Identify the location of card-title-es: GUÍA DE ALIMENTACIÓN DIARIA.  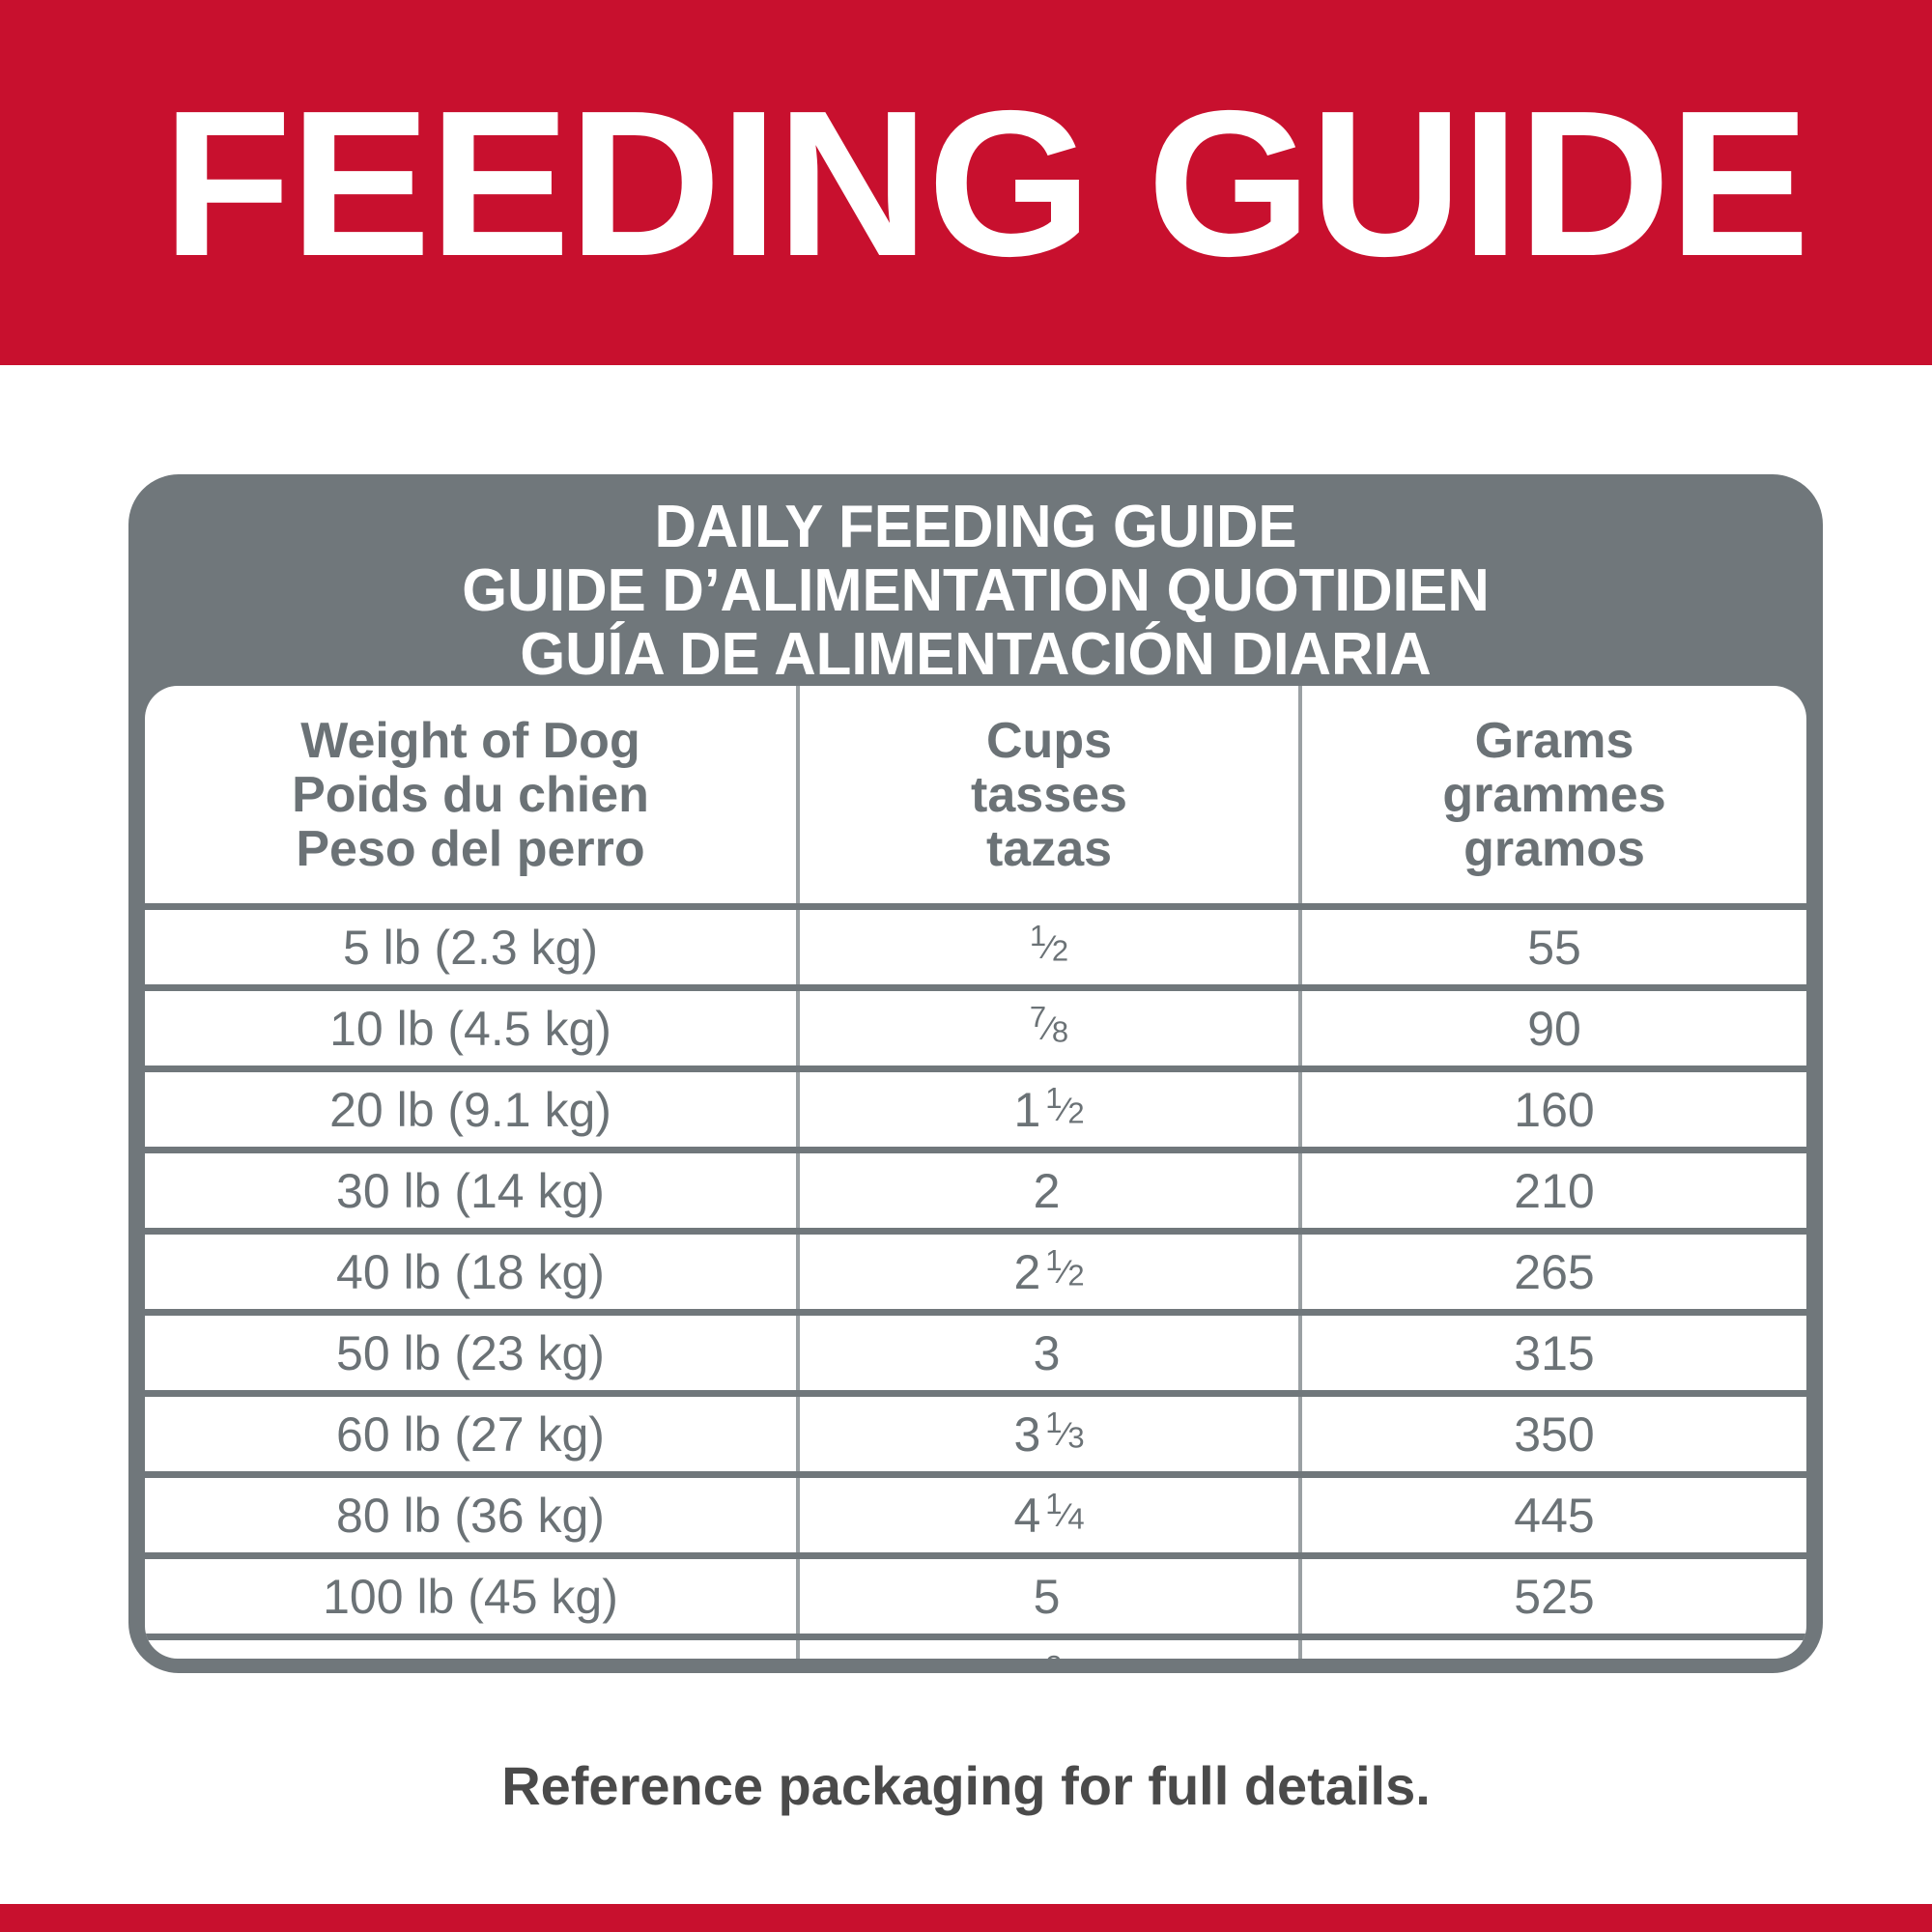
(976, 654).